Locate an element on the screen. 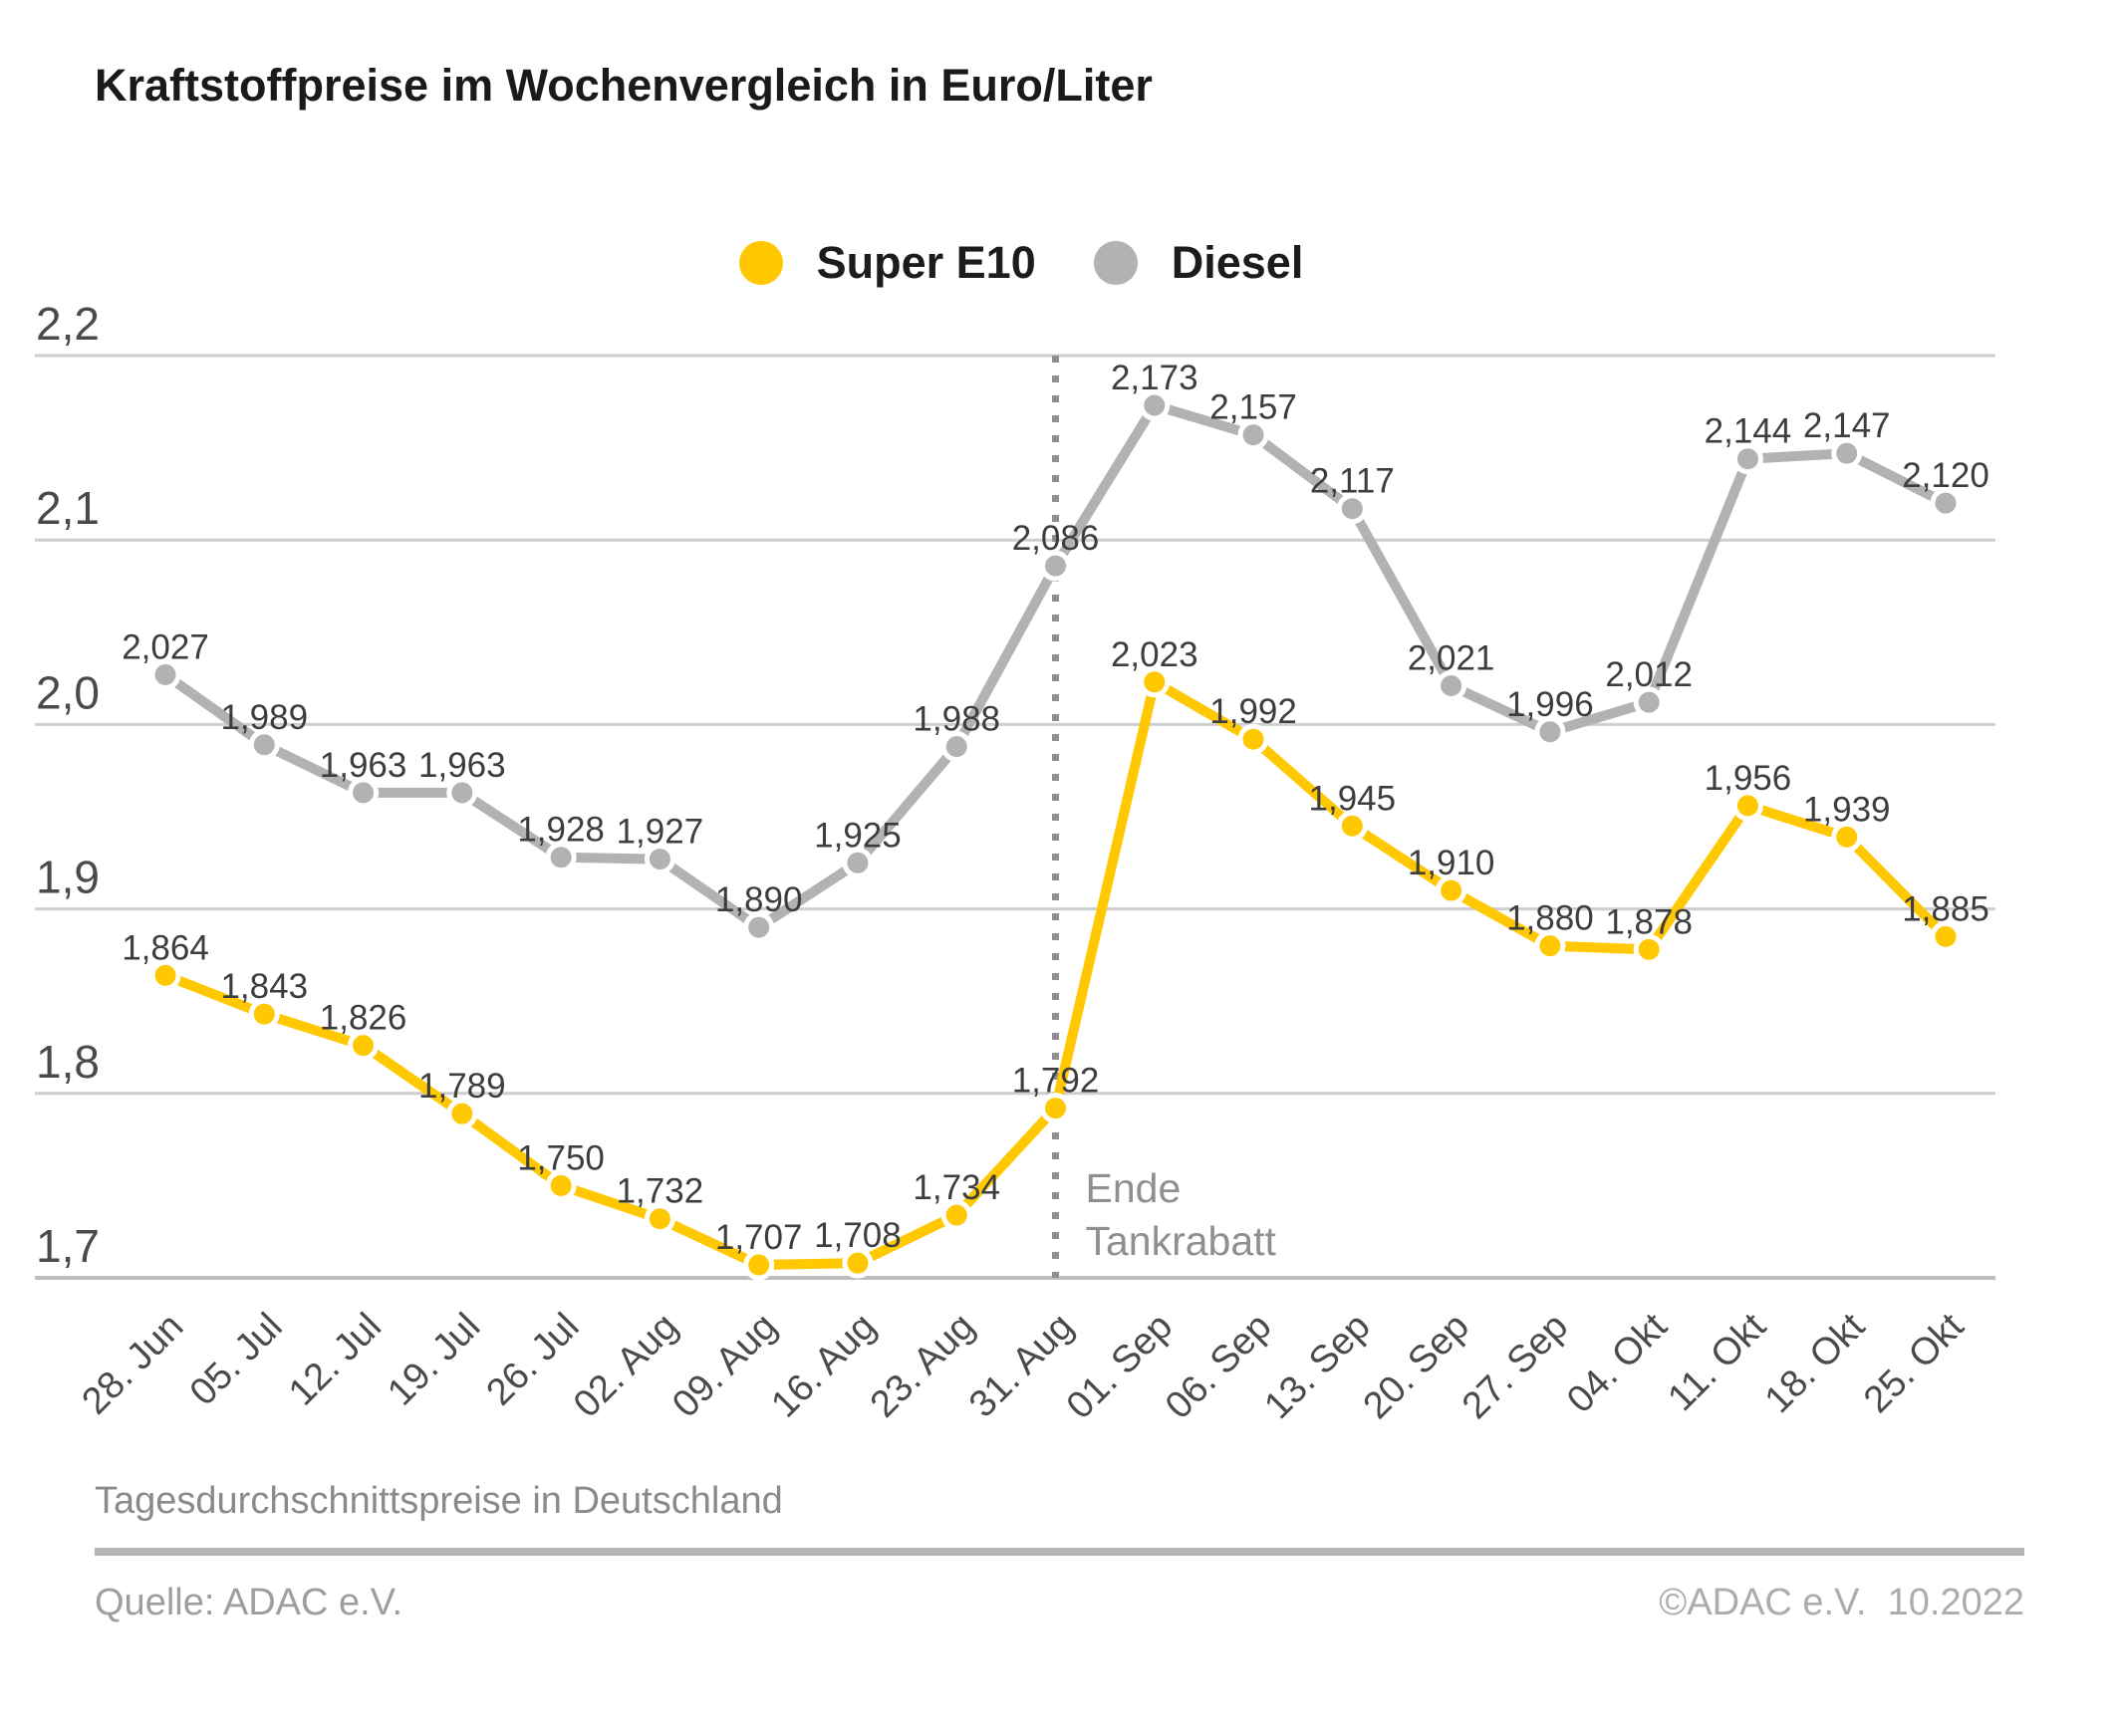 This screenshot has width=2118, height=1736. marker-diesel-23-aug is located at coordinates (956, 747).